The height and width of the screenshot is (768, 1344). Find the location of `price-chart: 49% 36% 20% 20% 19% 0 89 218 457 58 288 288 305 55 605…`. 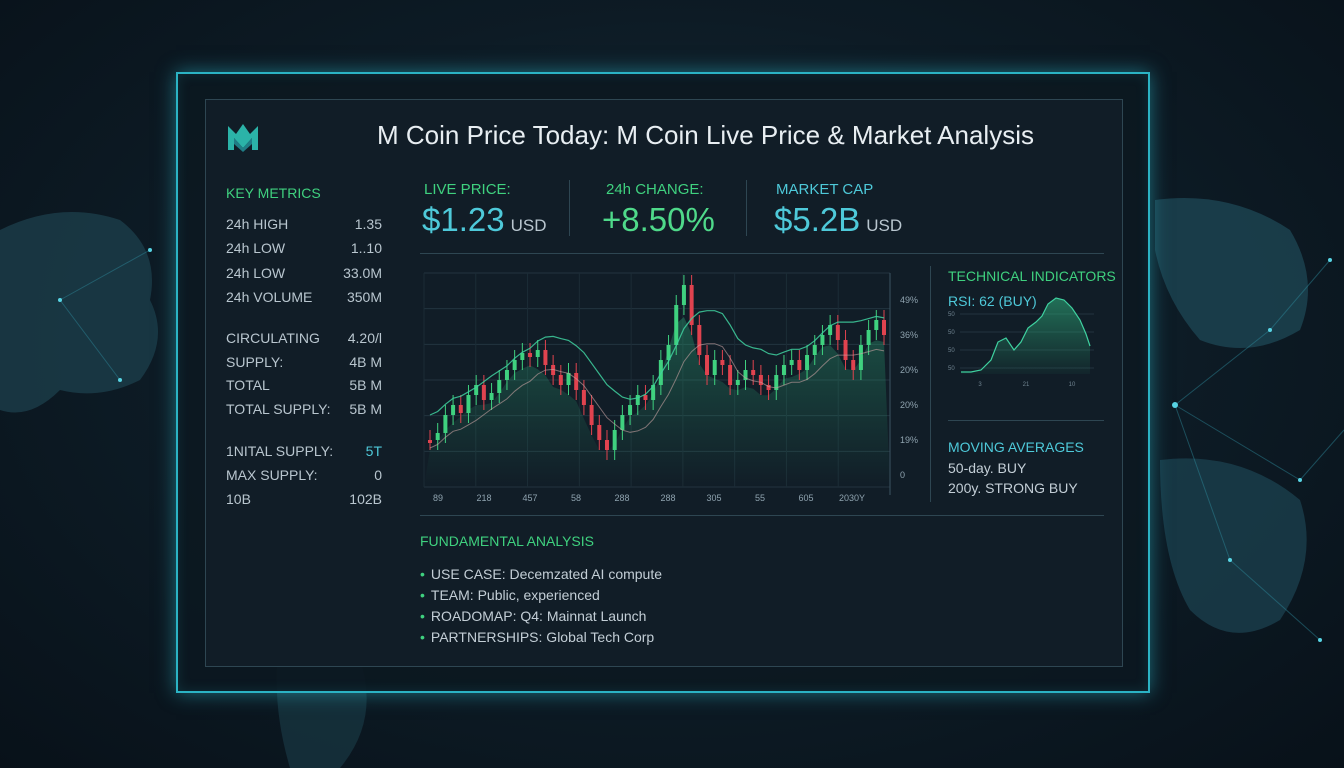

price-chart: 49% 36% 20% 20% 19% 0 89 218 457 58 288 288 305 55 605… is located at coordinates (670, 390).